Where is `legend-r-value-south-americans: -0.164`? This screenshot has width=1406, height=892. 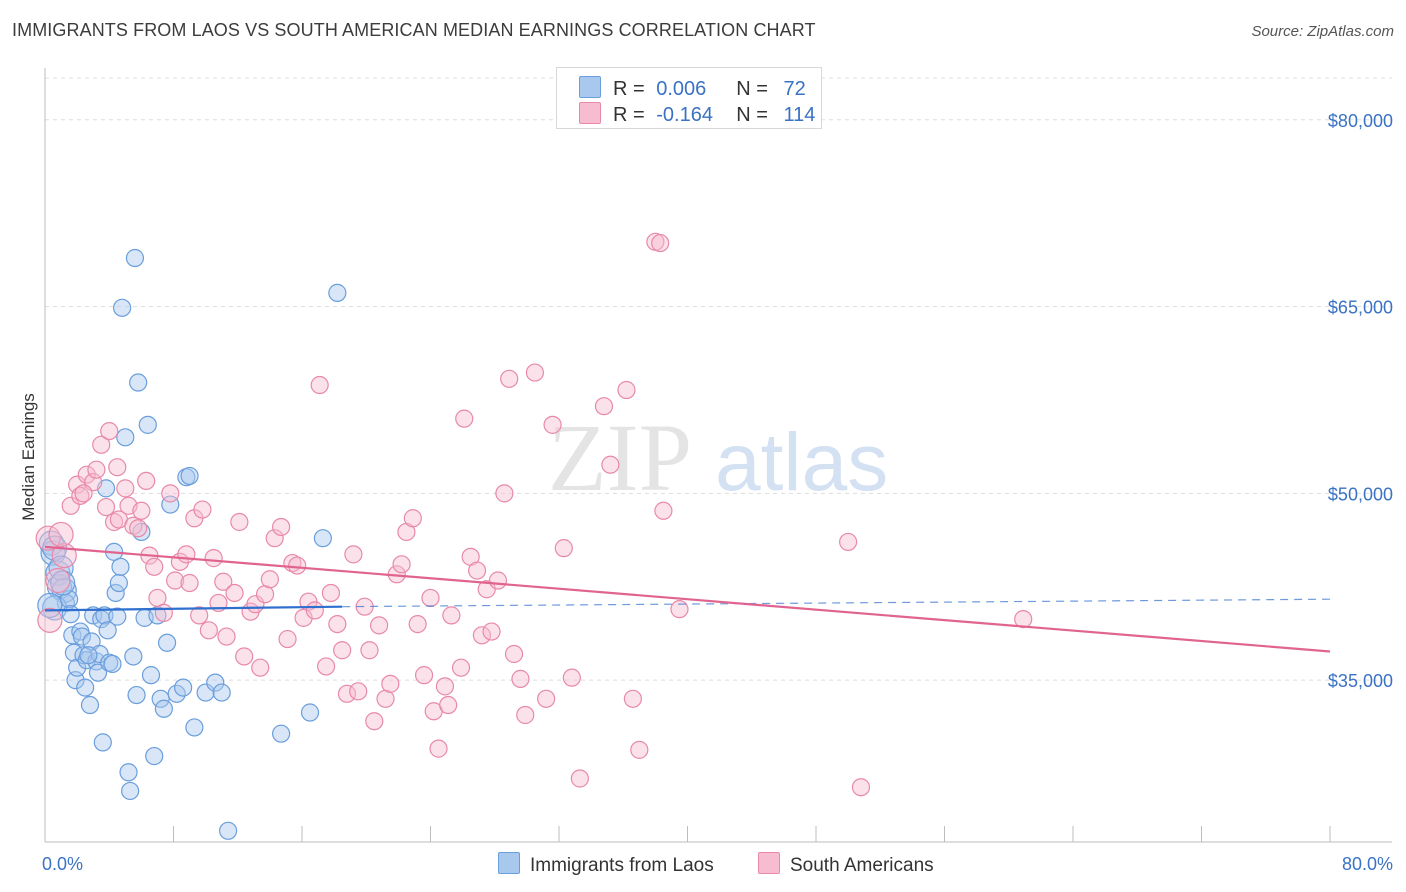 legend-r-value-south-americans: -0.164 is located at coordinates (684, 115).